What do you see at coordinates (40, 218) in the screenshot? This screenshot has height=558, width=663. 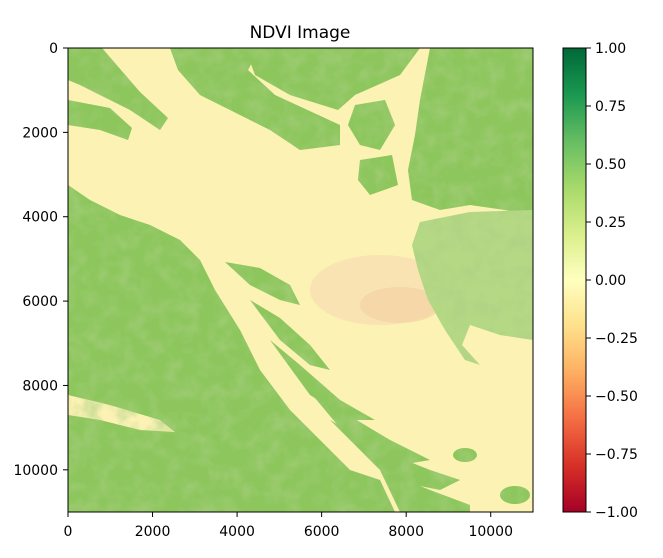 I see `y-tick-label: 4000` at bounding box center [40, 218].